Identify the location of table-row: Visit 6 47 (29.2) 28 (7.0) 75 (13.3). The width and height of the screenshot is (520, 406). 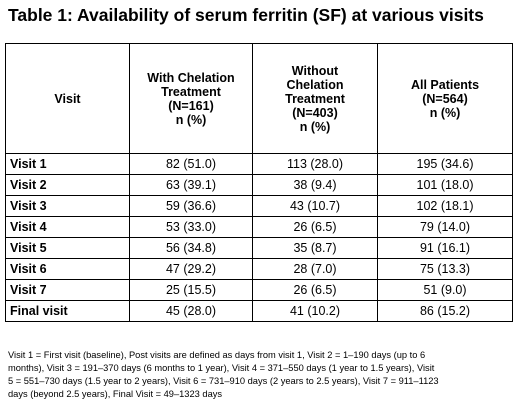
(259, 269).